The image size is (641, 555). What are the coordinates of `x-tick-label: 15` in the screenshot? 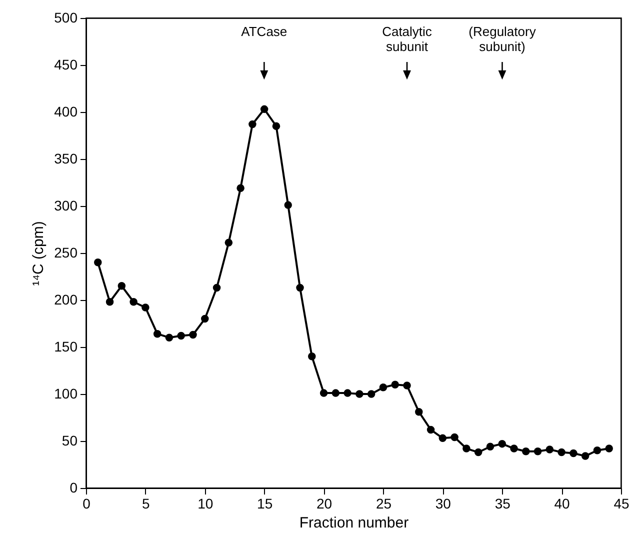 It's located at (265, 504).